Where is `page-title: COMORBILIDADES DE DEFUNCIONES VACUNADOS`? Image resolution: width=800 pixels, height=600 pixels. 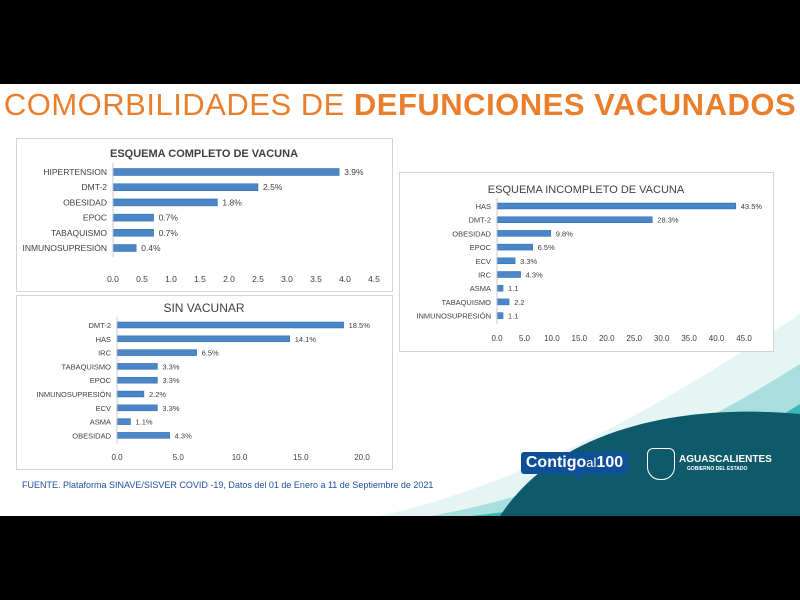
page-title: COMORBILIDADES DE DEFUNCIONES VACUNADOS is located at coordinates (400, 105).